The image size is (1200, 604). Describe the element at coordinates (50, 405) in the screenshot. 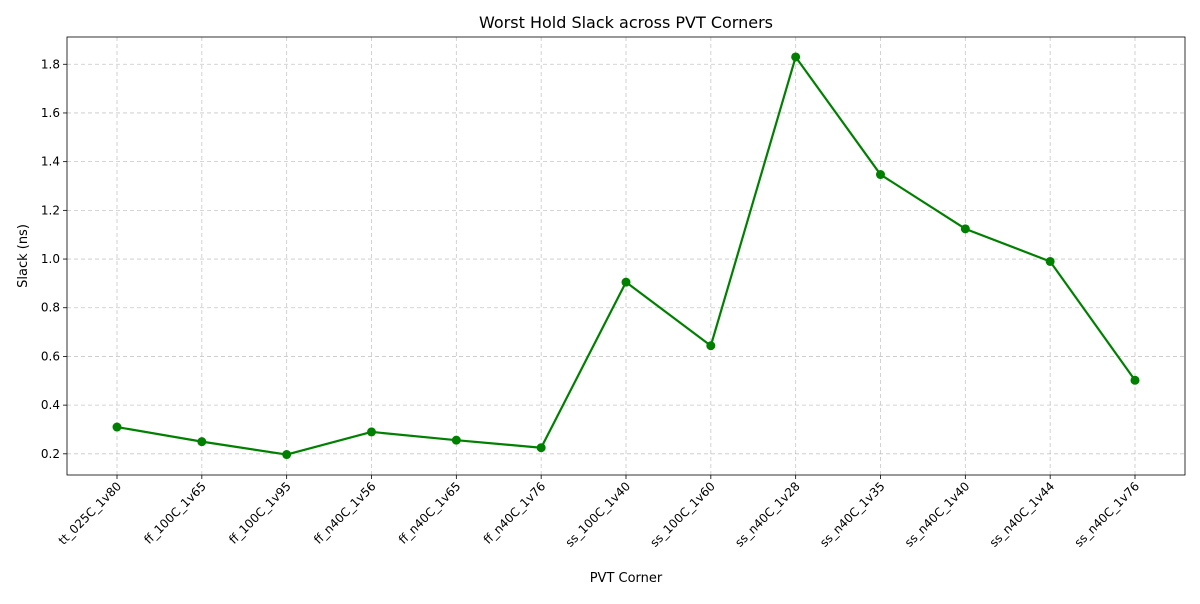

I see `y-tick-label: 0.4` at that location.